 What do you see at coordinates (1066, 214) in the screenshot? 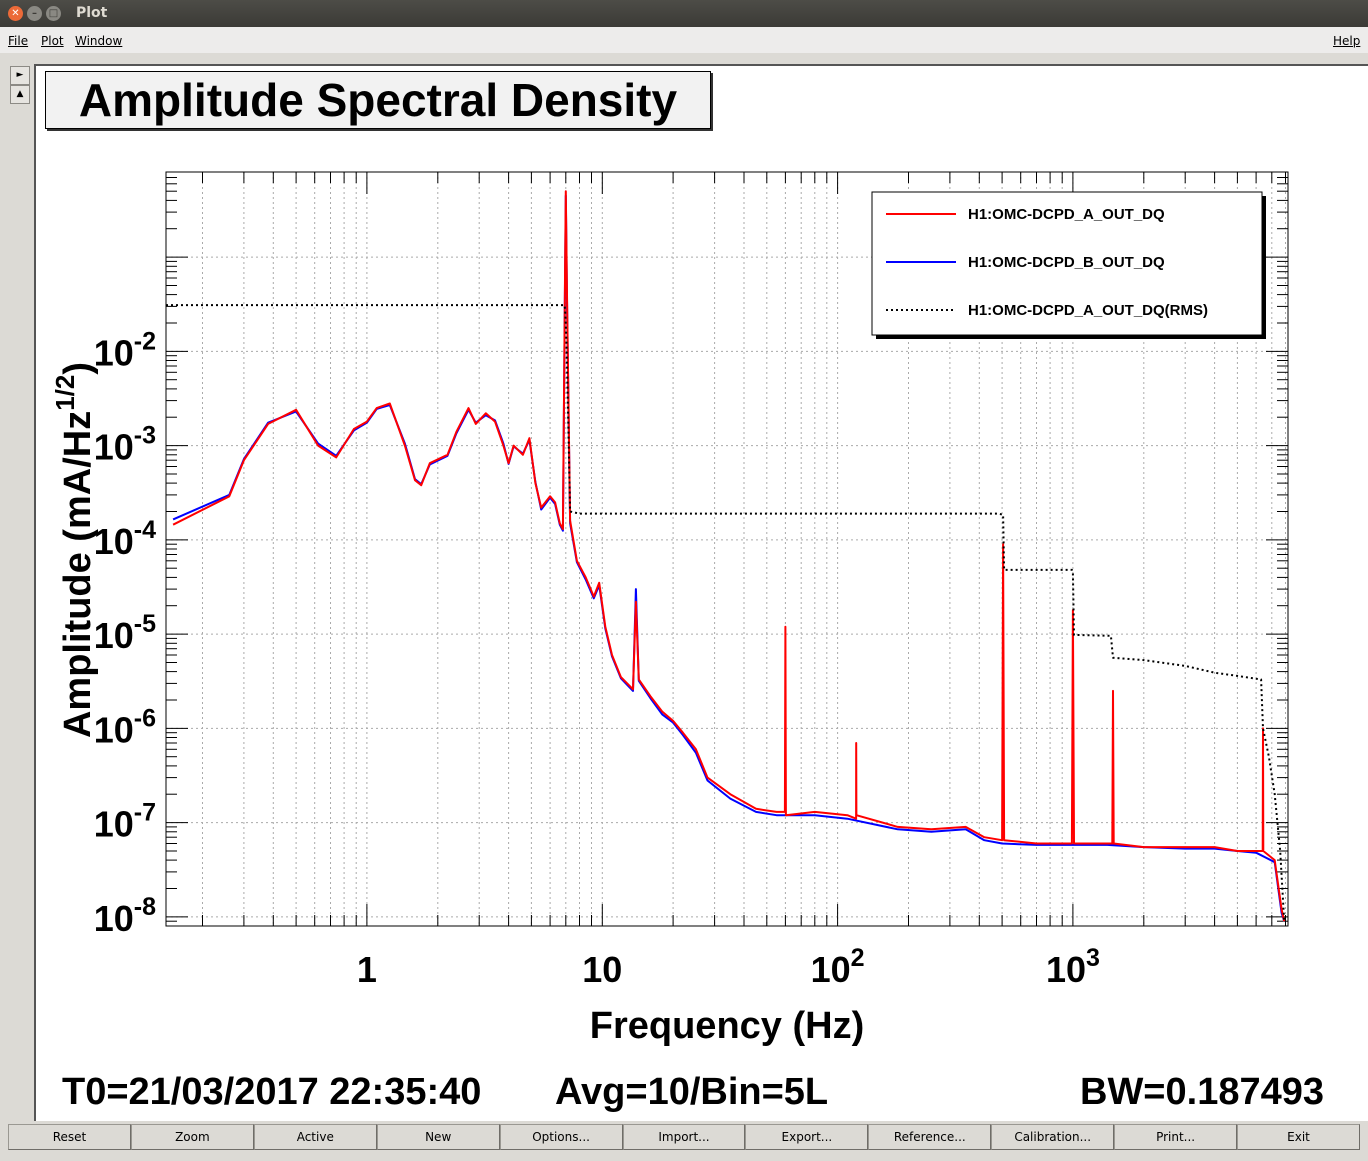
I see `legend-label-a: H1:OMC-DCPD_A_OUT_DQ` at bounding box center [1066, 214].